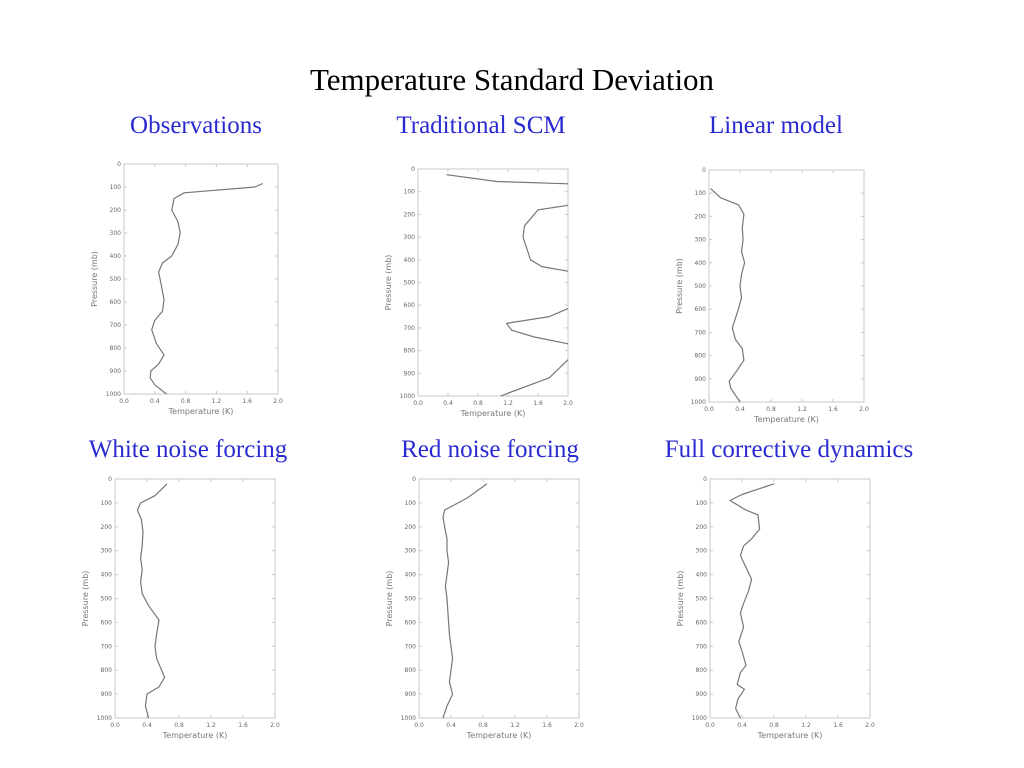 Image resolution: width=1024 pixels, height=768 pixels. Describe the element at coordinates (512, 79) in the screenshot. I see `slide-title: Temperature Standard Deviation` at that location.